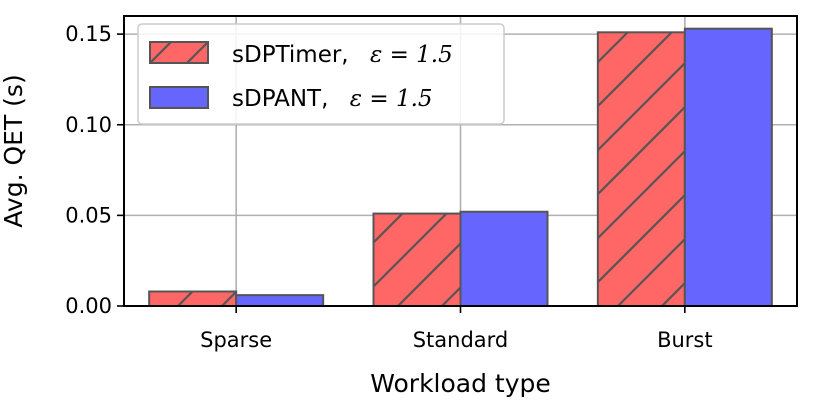 The width and height of the screenshot is (830, 415). Describe the element at coordinates (88, 125) in the screenshot. I see `y-tick-label: 0.10` at that location.